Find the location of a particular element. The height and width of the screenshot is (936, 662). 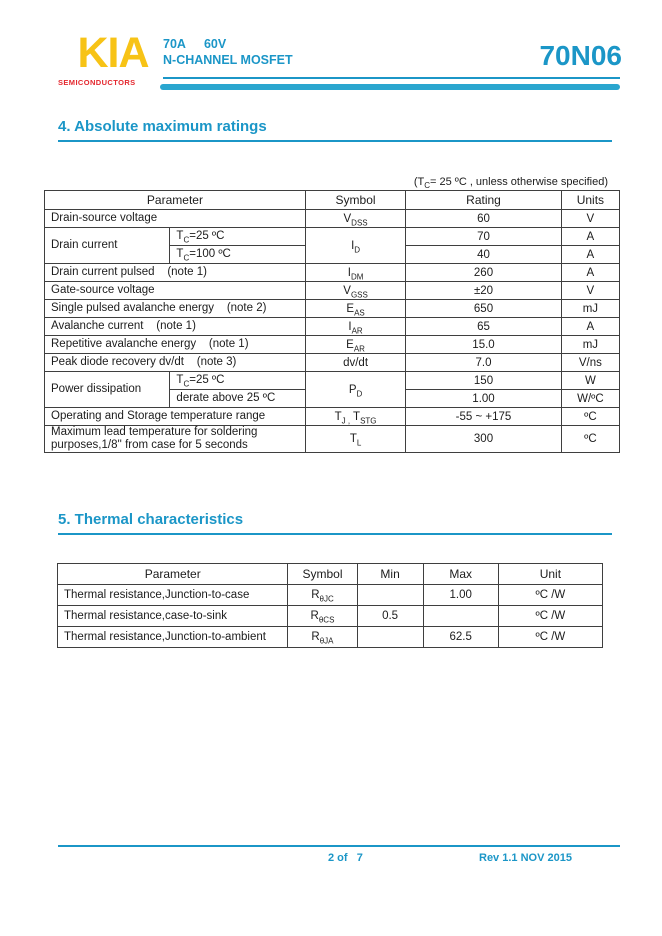

parameter-cell: Avalanche current (note 1) is located at coordinates (175, 326).